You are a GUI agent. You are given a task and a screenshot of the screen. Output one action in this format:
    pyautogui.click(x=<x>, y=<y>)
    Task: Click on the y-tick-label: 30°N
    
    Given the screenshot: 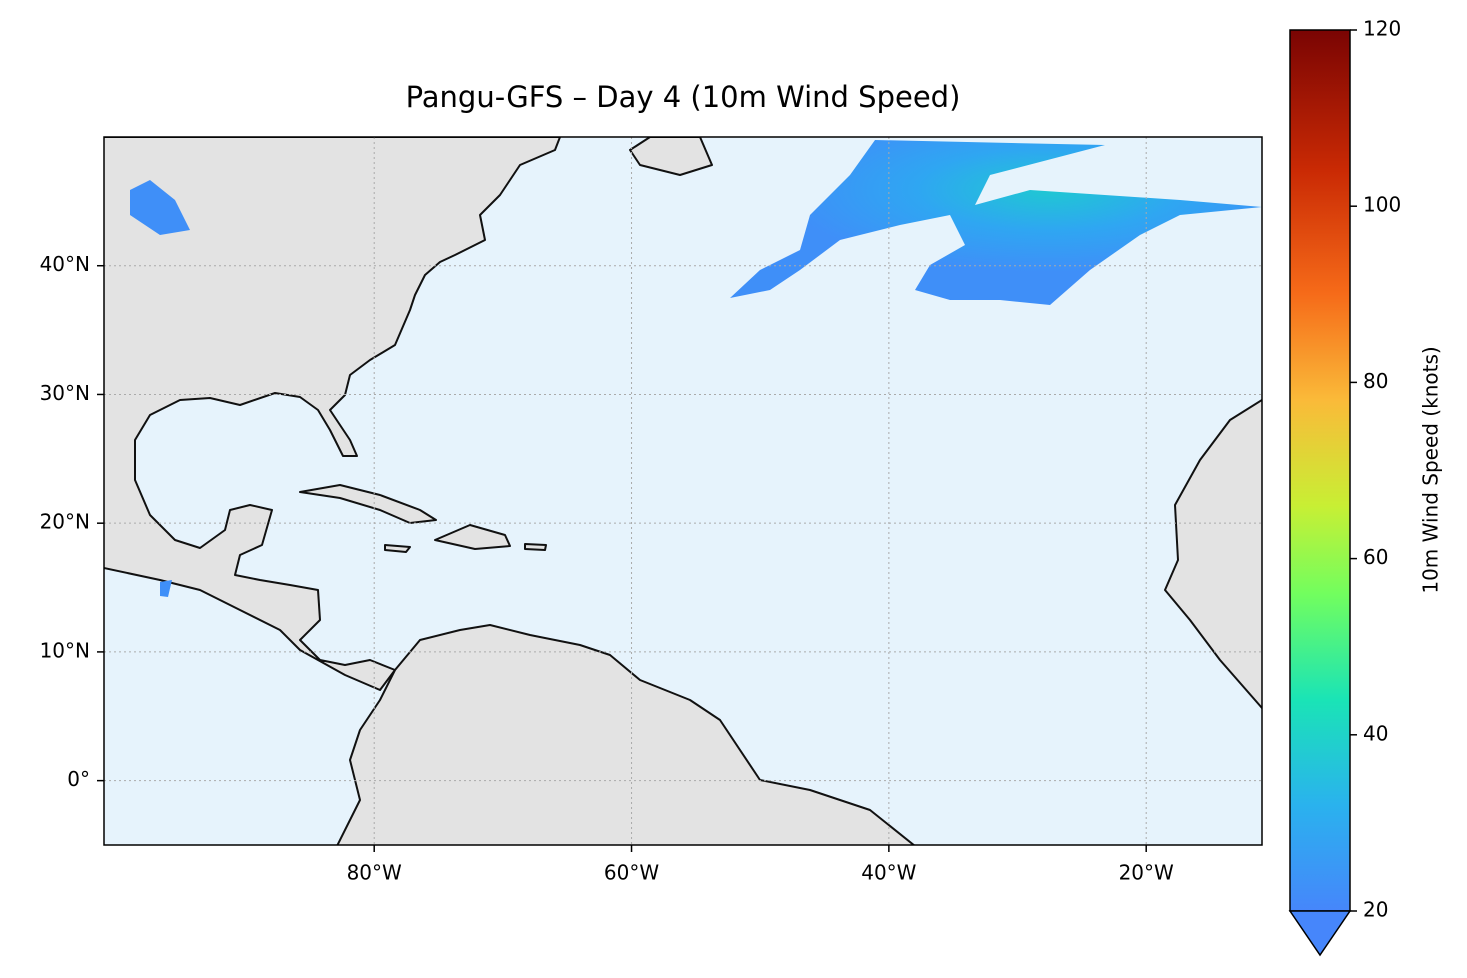 What is the action you would take?
    pyautogui.click(x=65, y=393)
    